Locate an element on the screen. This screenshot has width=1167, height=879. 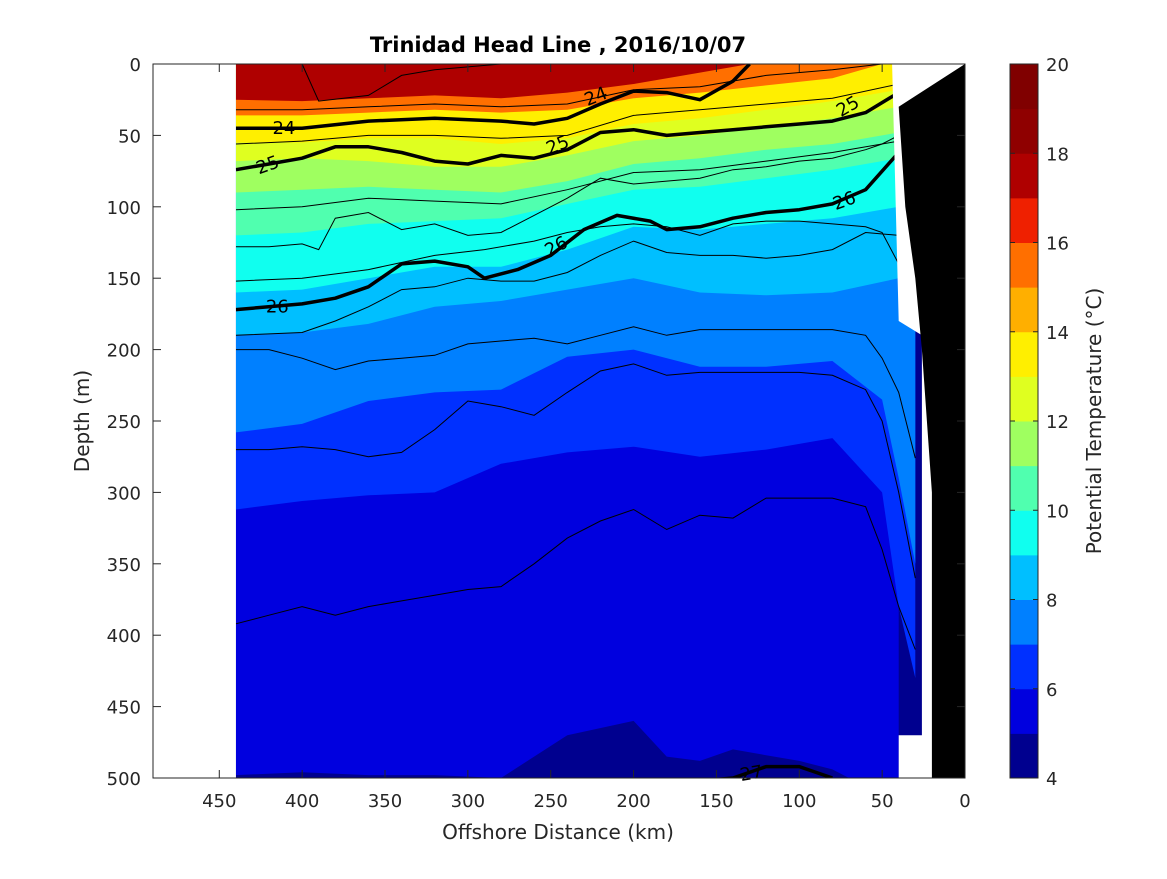
y-tick-label: 200 is located at coordinates (124, 351).